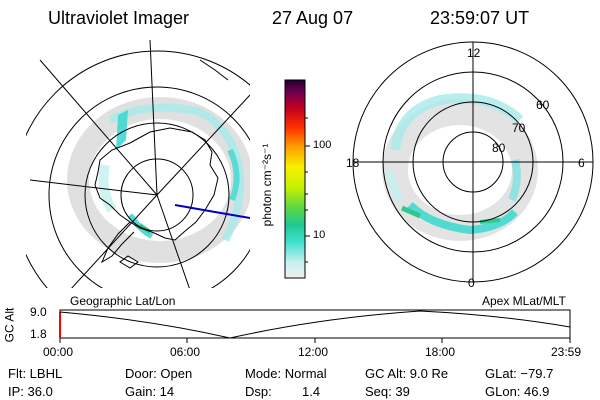  I want to click on dsp-label: Dsp:, so click(258, 391).